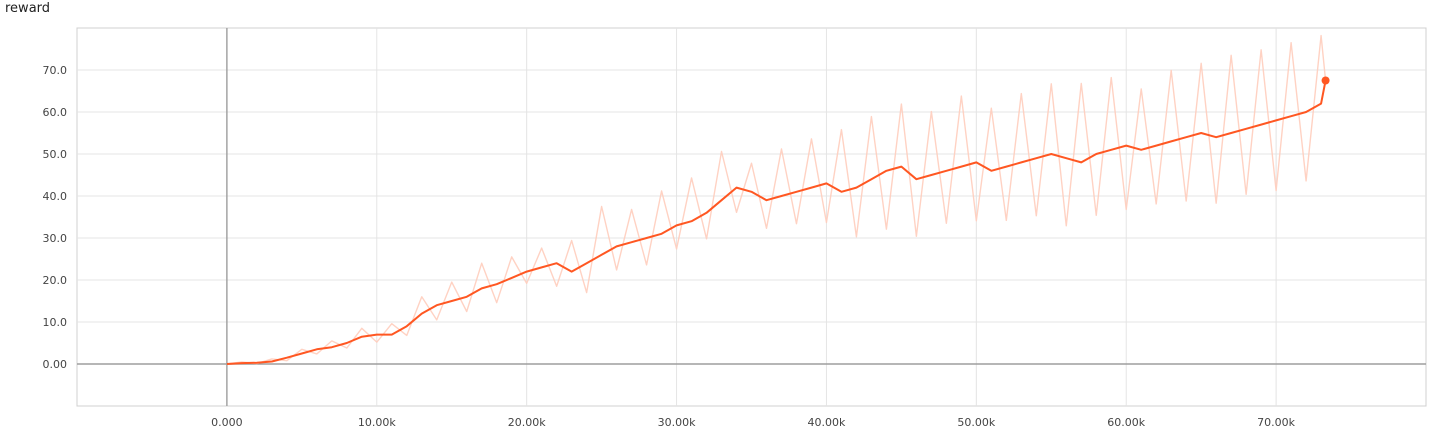 This screenshot has height=432, width=1436. Describe the element at coordinates (55, 322) in the screenshot. I see `y-tick-label: 10.0` at that location.